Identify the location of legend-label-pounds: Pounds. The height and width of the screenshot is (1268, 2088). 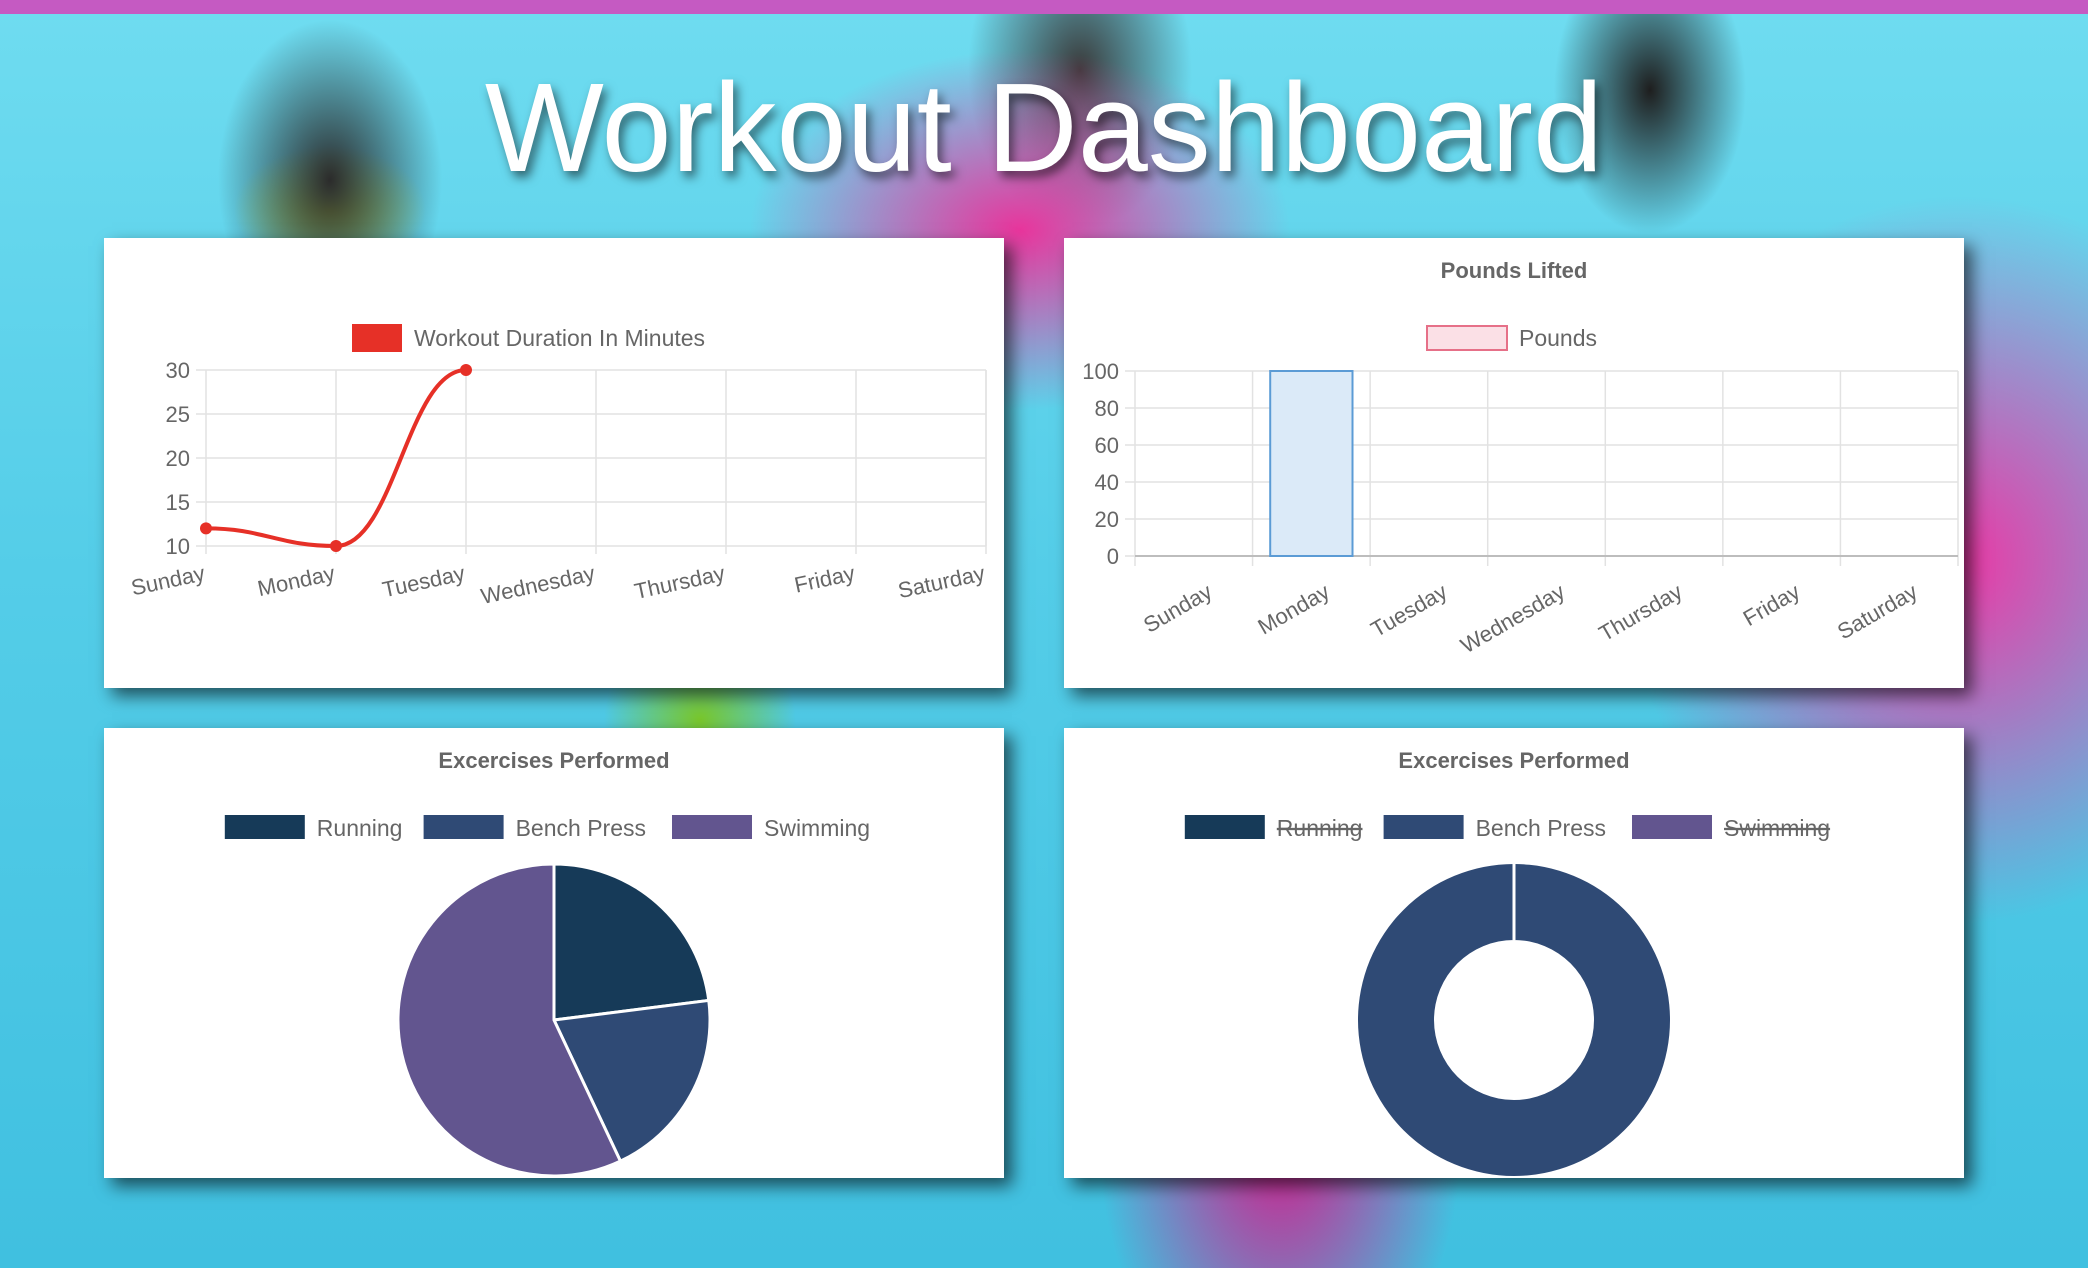
(1558, 338).